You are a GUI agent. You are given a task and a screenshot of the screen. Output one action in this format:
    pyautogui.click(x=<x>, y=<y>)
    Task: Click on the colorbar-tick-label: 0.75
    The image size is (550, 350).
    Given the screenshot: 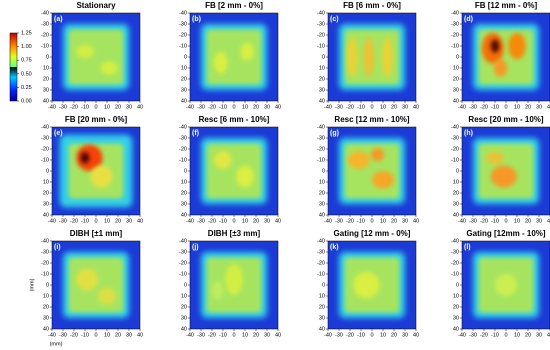 What is the action you would take?
    pyautogui.click(x=26, y=61)
    